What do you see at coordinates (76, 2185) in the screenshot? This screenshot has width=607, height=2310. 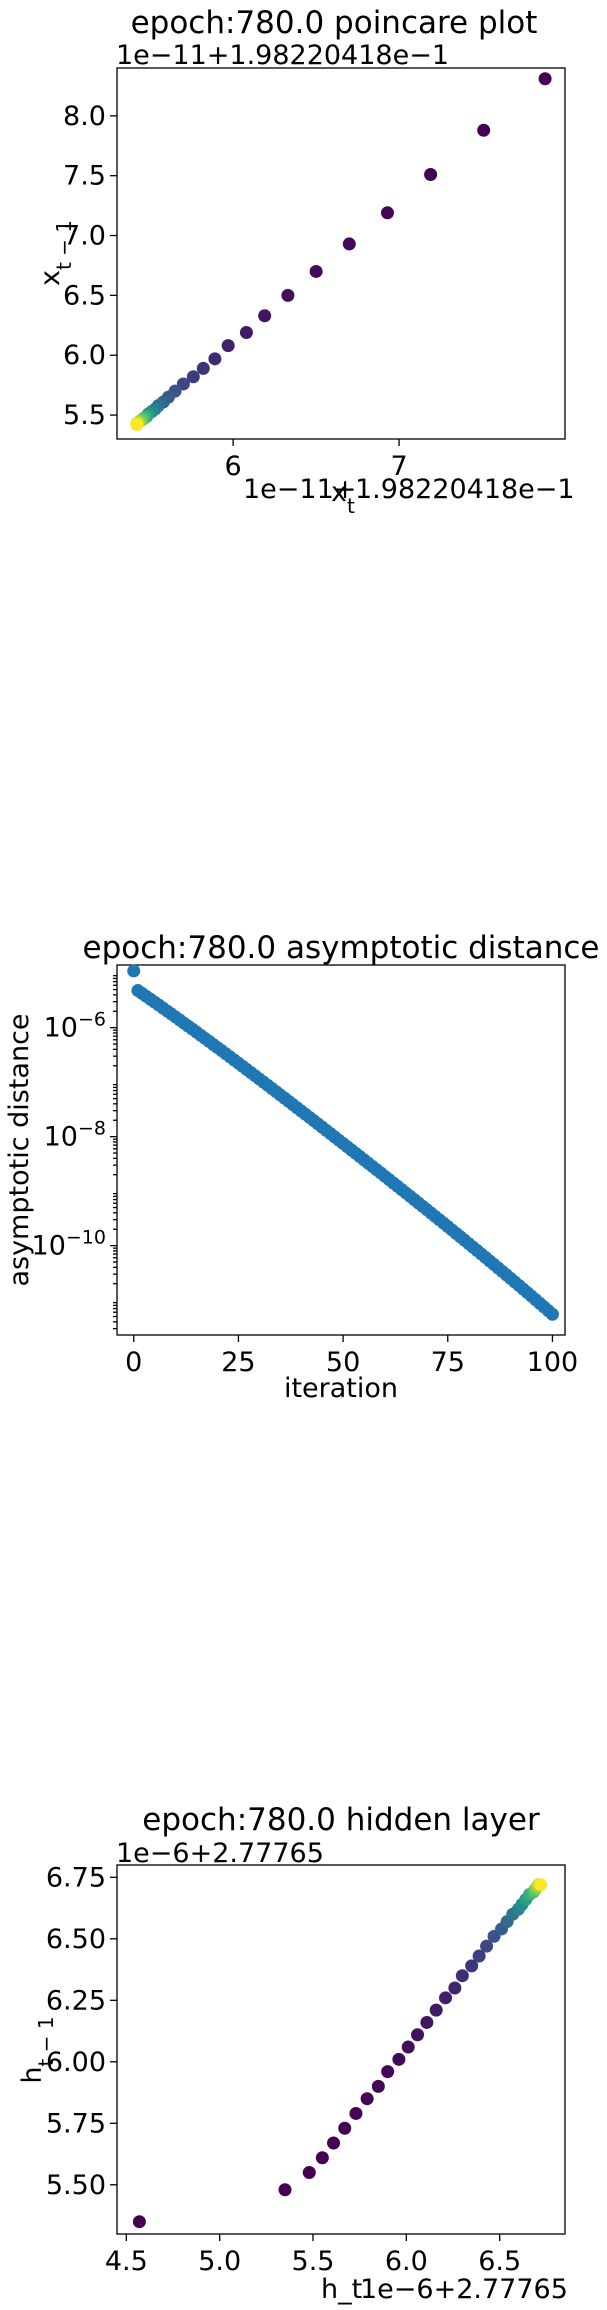 I see `hidden-layer-y-tick-label: 5.50` at bounding box center [76, 2185].